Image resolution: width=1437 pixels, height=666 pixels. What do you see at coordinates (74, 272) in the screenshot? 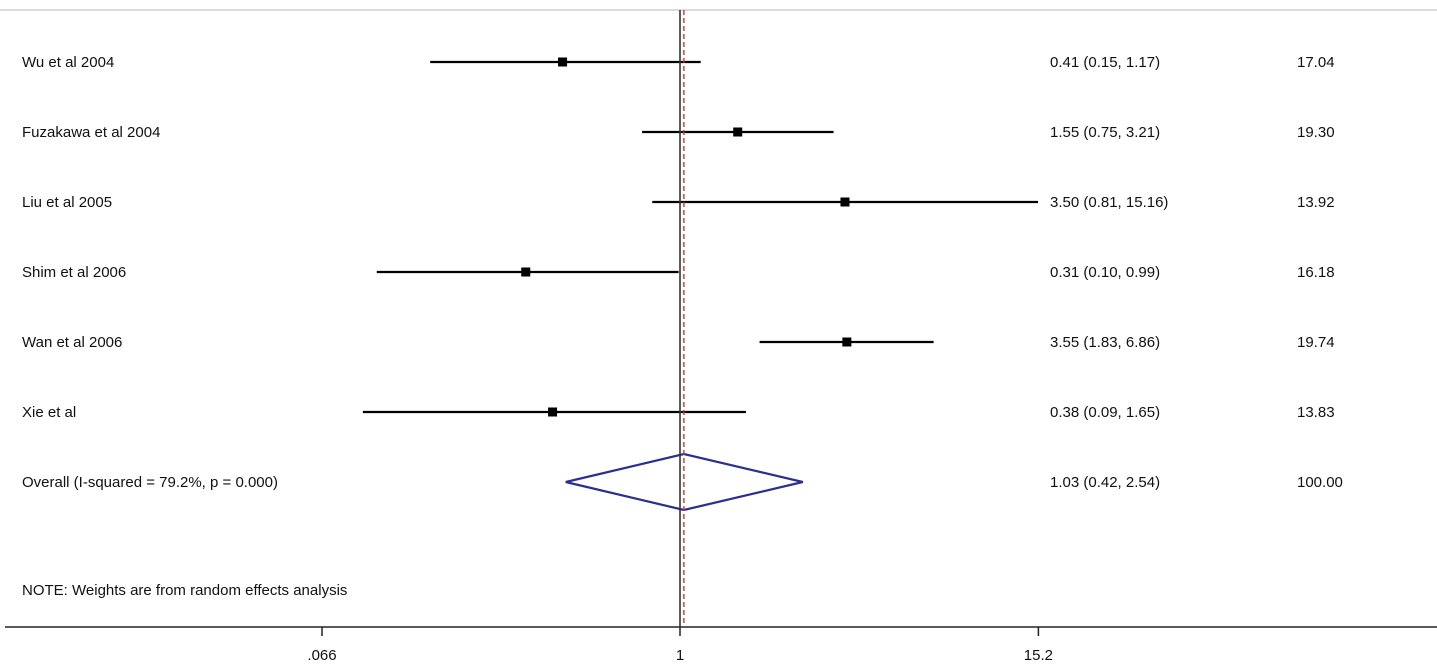
I see `study-label: Shim et al 2006` at bounding box center [74, 272].